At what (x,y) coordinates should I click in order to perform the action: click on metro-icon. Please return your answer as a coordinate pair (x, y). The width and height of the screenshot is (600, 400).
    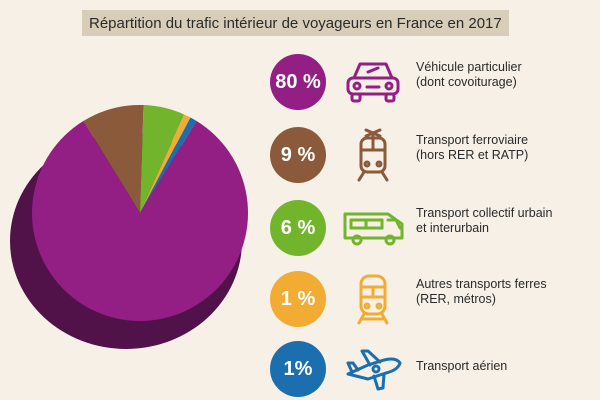
    Looking at the image, I should click on (373, 299).